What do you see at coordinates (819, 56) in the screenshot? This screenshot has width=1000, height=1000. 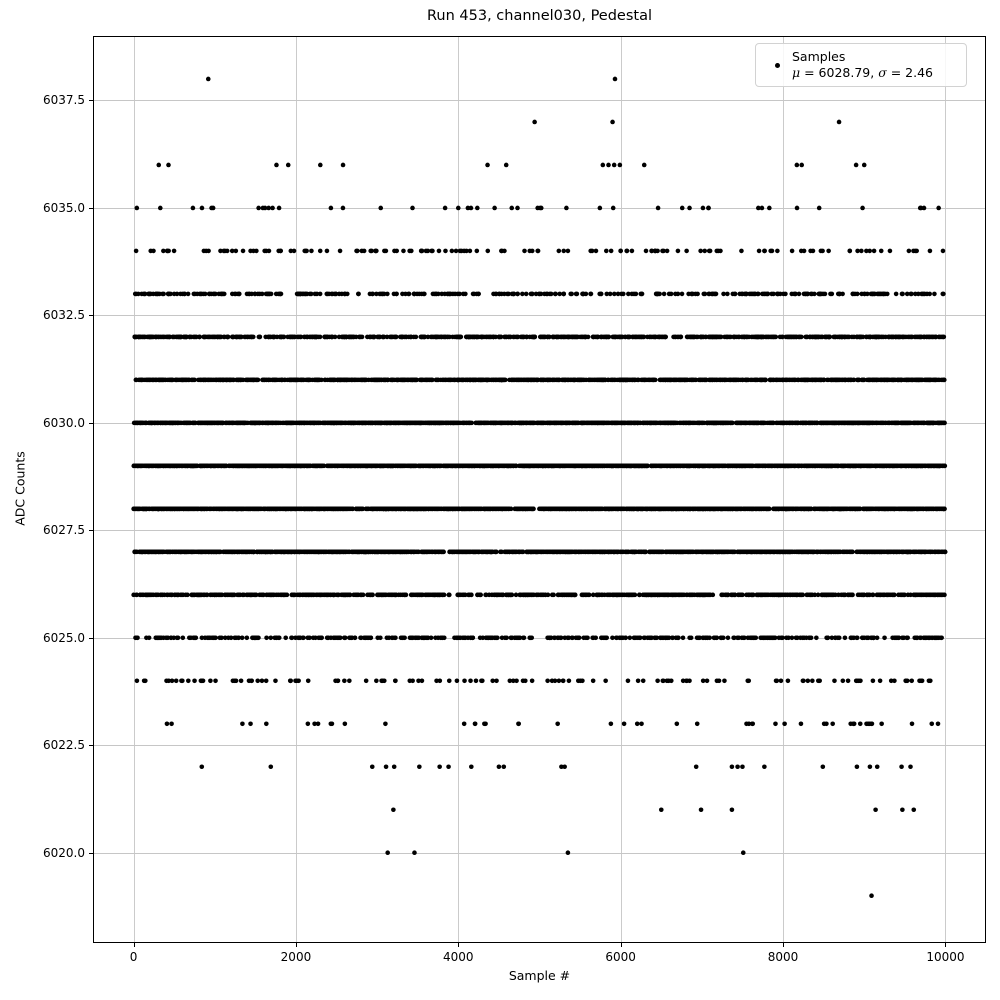 I see `legend-label-samples: Samples` at bounding box center [819, 56].